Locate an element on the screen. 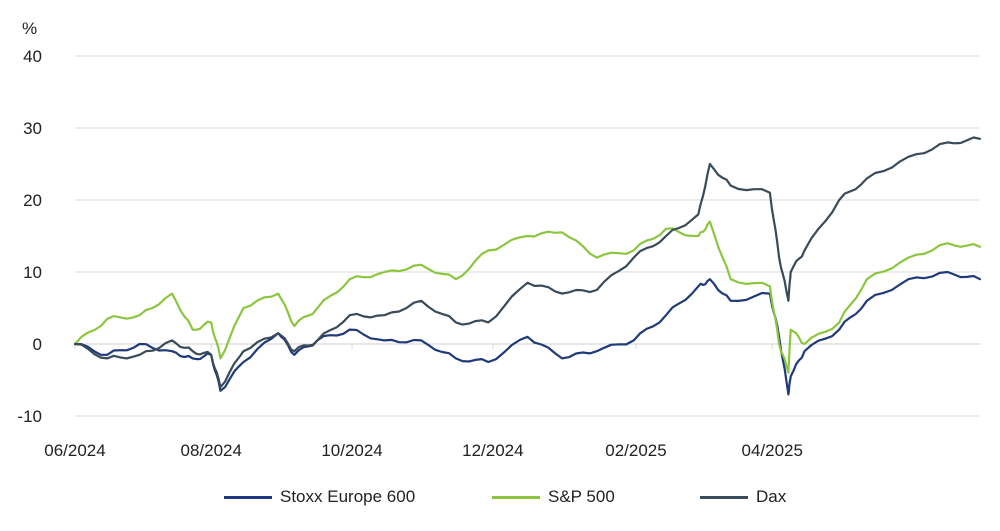  legend-item-dax: Dax is located at coordinates (743, 497).